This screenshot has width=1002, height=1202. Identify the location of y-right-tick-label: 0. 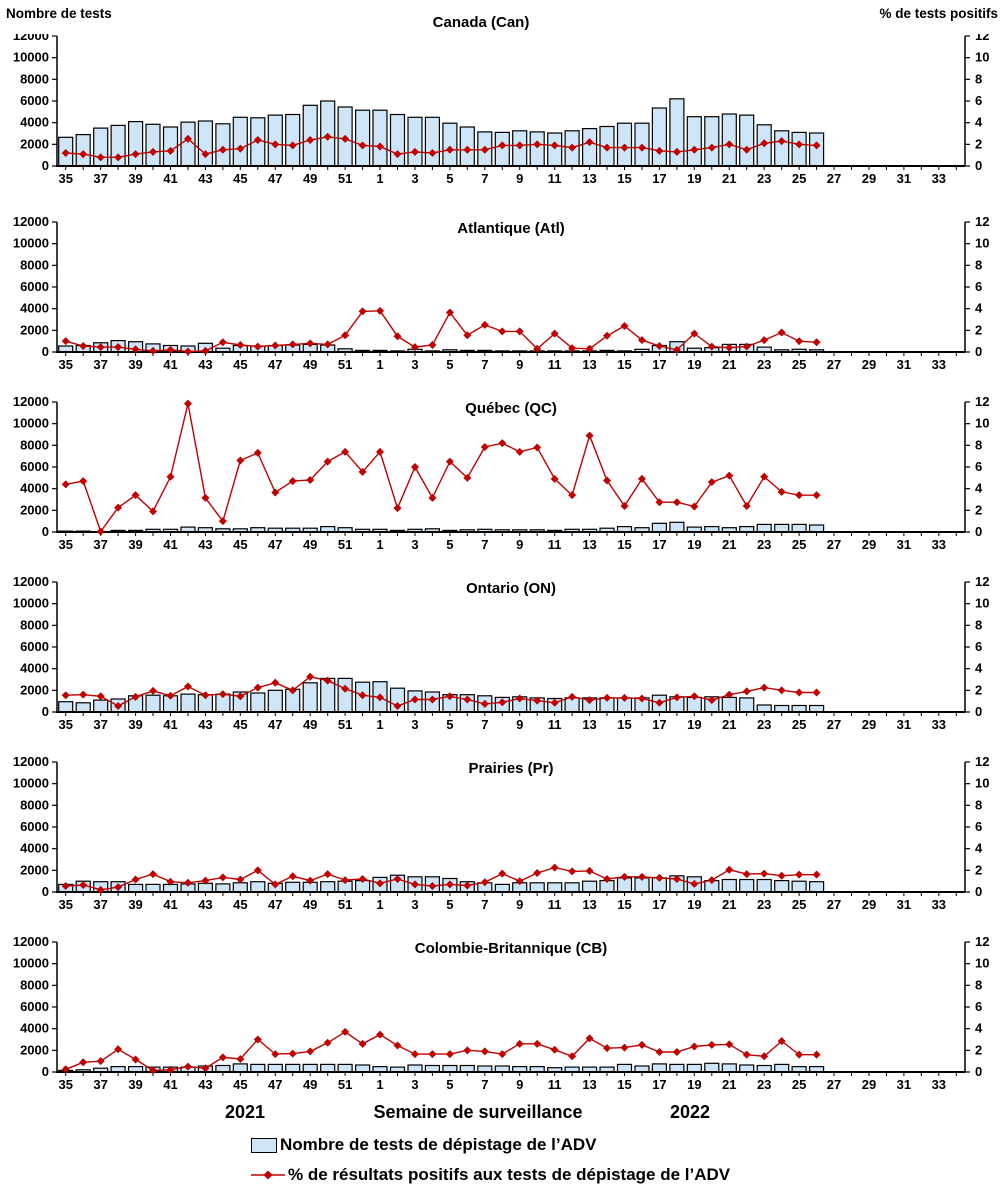
(978, 711).